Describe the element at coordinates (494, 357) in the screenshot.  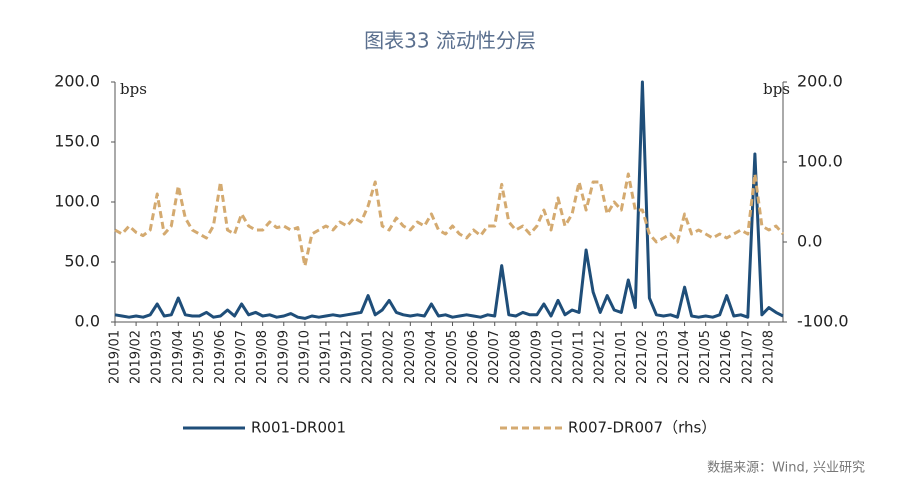
I see `x-tick-label: 2020/07` at that location.